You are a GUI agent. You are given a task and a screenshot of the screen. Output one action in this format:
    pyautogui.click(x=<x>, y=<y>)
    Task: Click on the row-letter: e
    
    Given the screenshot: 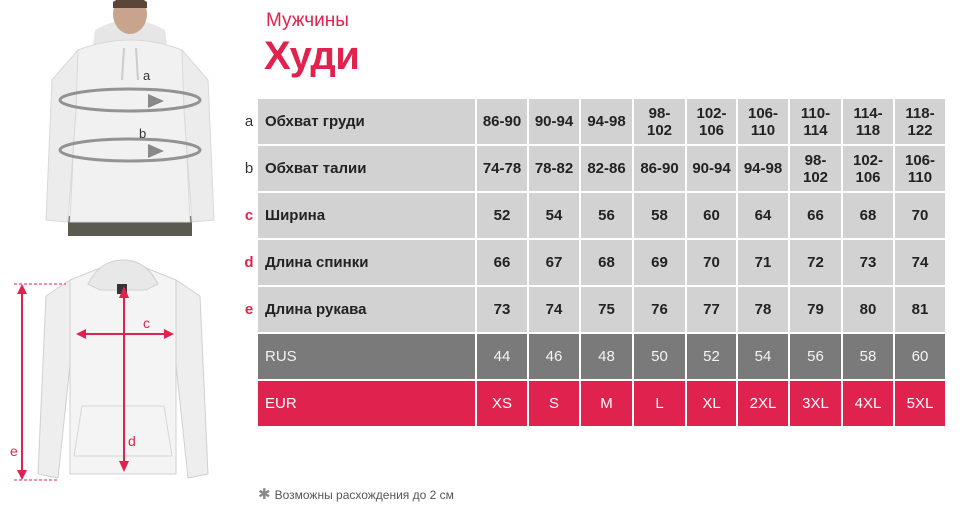 What is the action you would take?
    pyautogui.click(x=249, y=309)
    